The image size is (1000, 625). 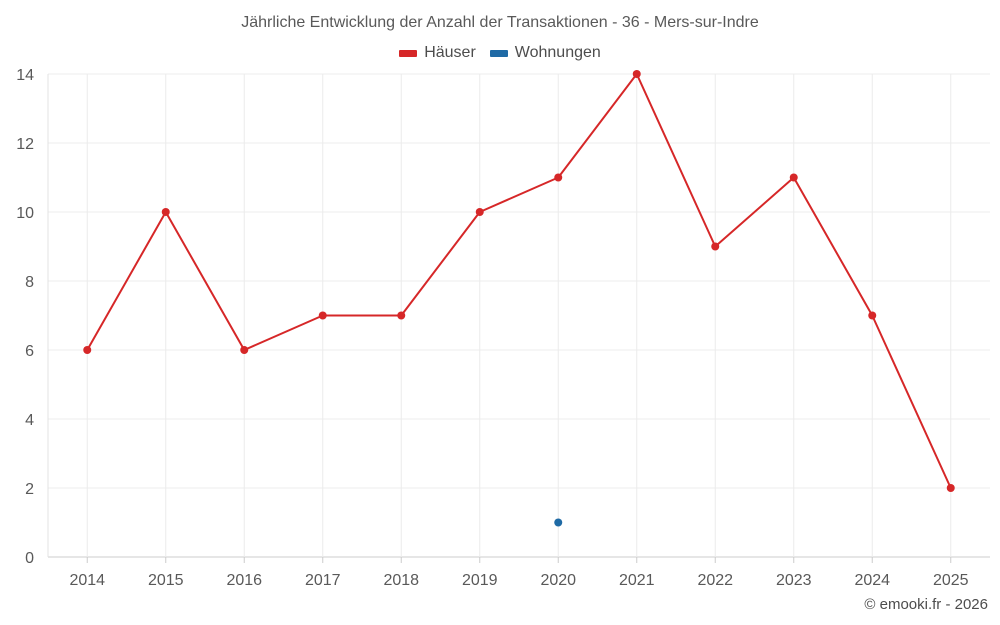 What do you see at coordinates (450, 52) in the screenshot?
I see `legend-label-haeuser: Häuser` at bounding box center [450, 52].